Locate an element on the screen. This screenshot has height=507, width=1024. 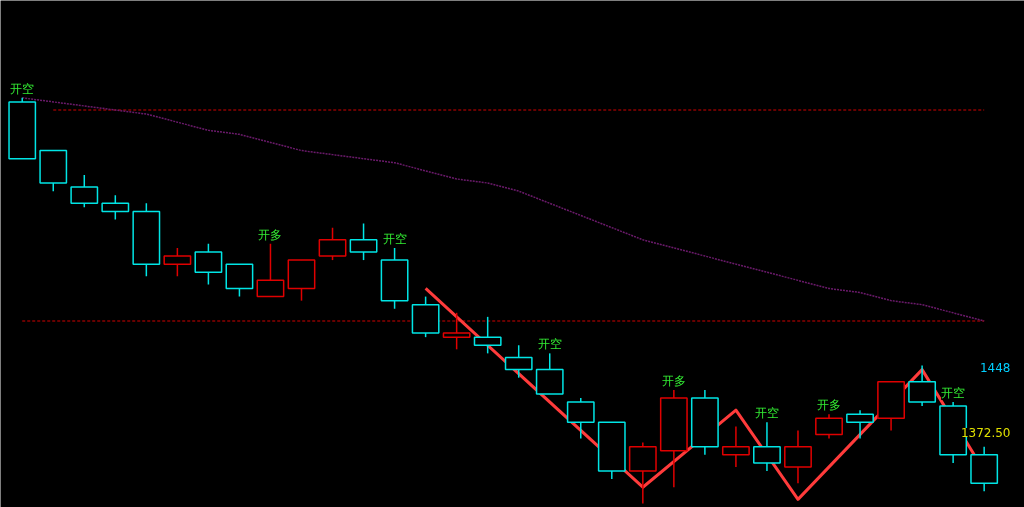
candlestick is located at coordinates (456, 331).